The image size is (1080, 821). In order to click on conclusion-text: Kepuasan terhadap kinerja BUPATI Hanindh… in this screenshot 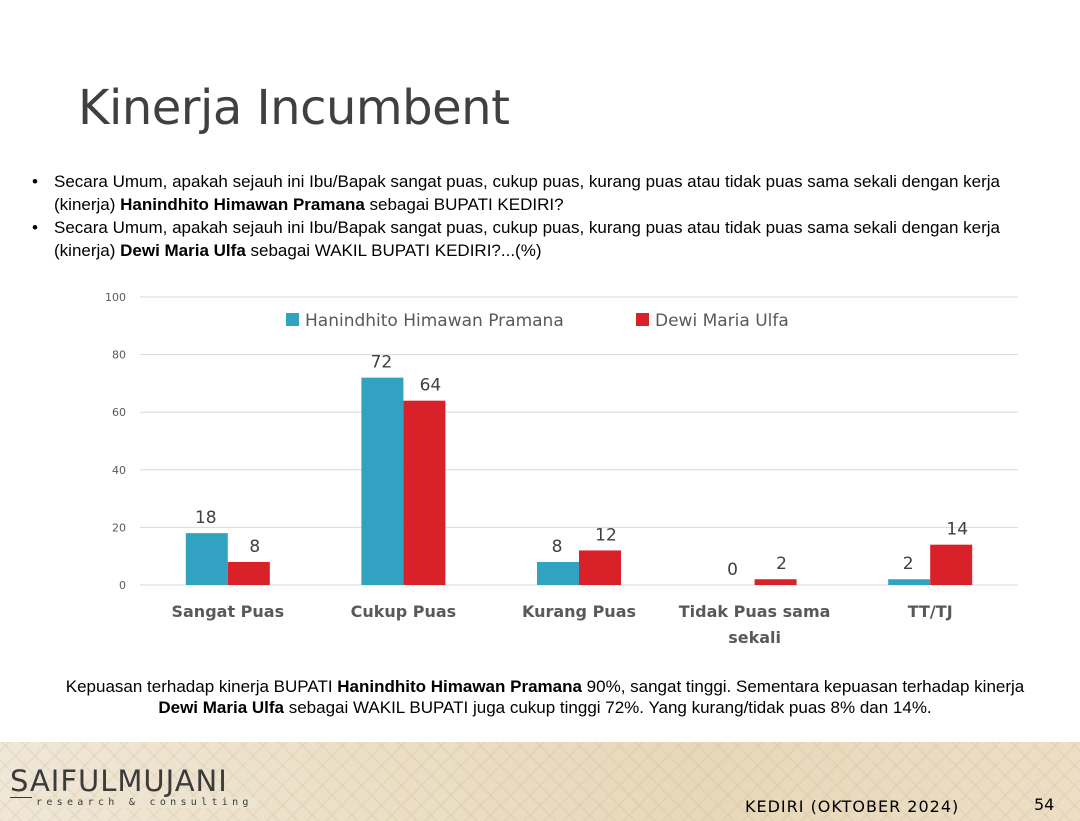, I will do `click(545, 697)`.